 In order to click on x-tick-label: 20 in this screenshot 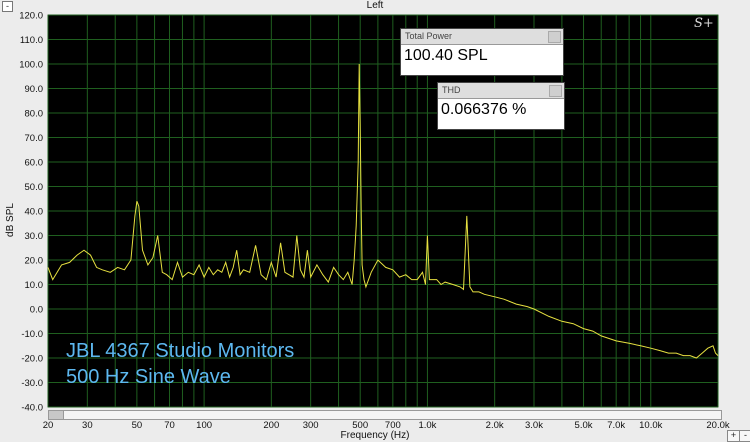, I will do `click(48, 425)`.